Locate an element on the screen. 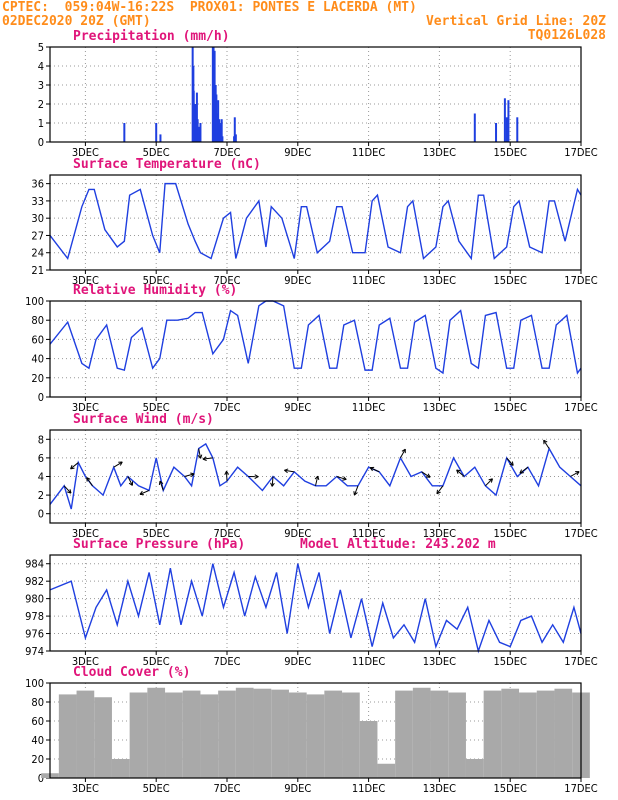  y-tick-label: 21 is located at coordinates (37, 270).